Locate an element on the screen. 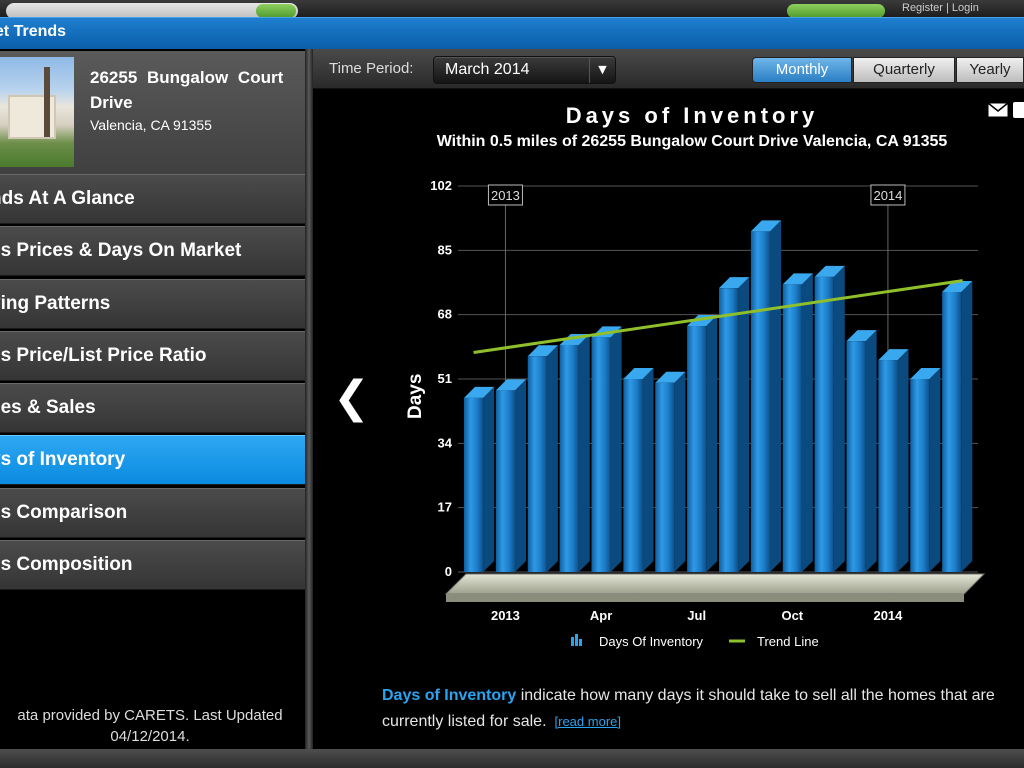 The width and height of the screenshot is (1024, 768). property-address: 26255 Bungalow Court Drive is located at coordinates (187, 90).